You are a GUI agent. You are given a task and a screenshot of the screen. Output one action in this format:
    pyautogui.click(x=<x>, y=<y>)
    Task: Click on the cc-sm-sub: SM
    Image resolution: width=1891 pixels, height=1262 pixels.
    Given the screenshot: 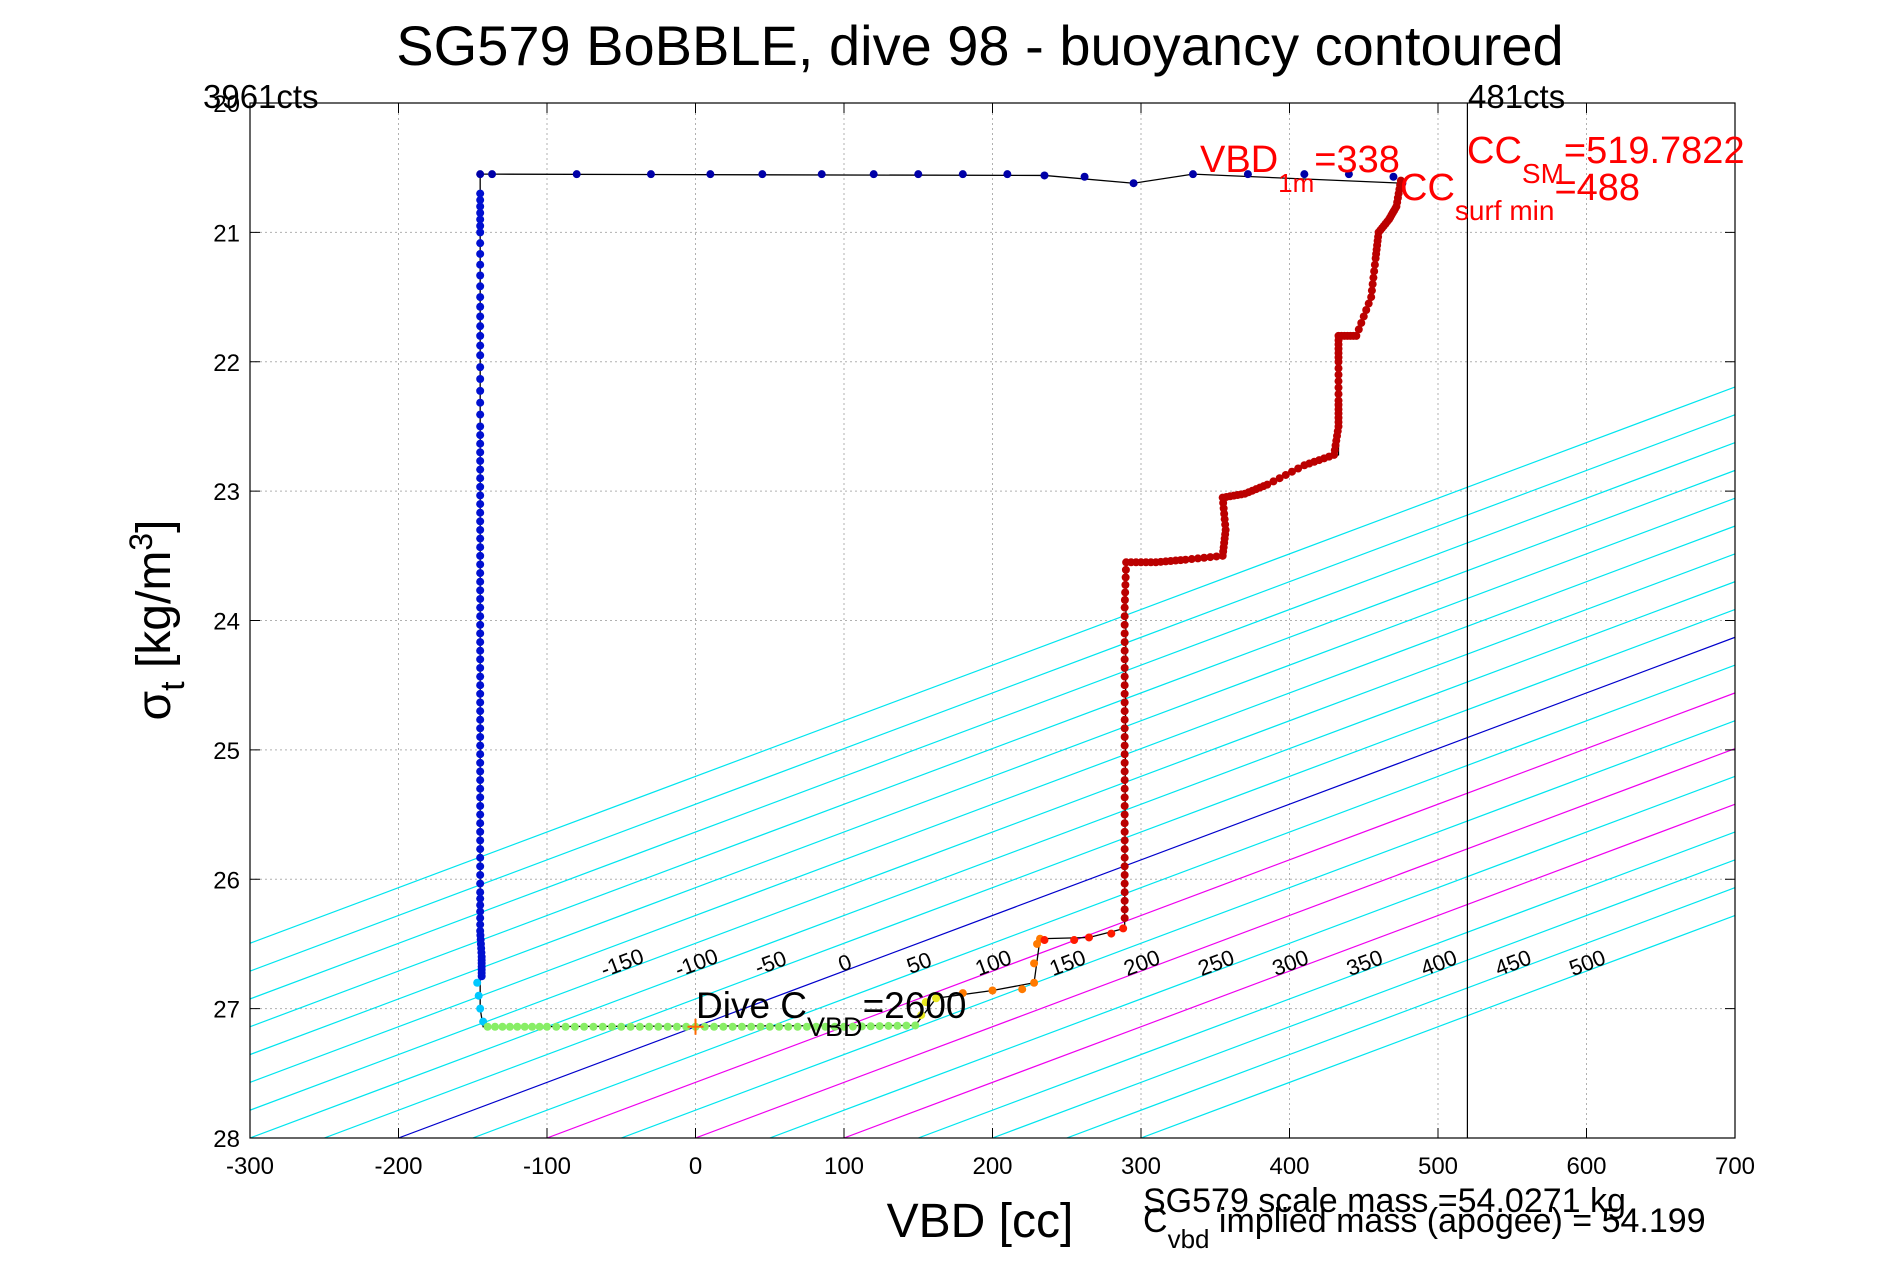 What is the action you would take?
    pyautogui.click(x=1543, y=173)
    